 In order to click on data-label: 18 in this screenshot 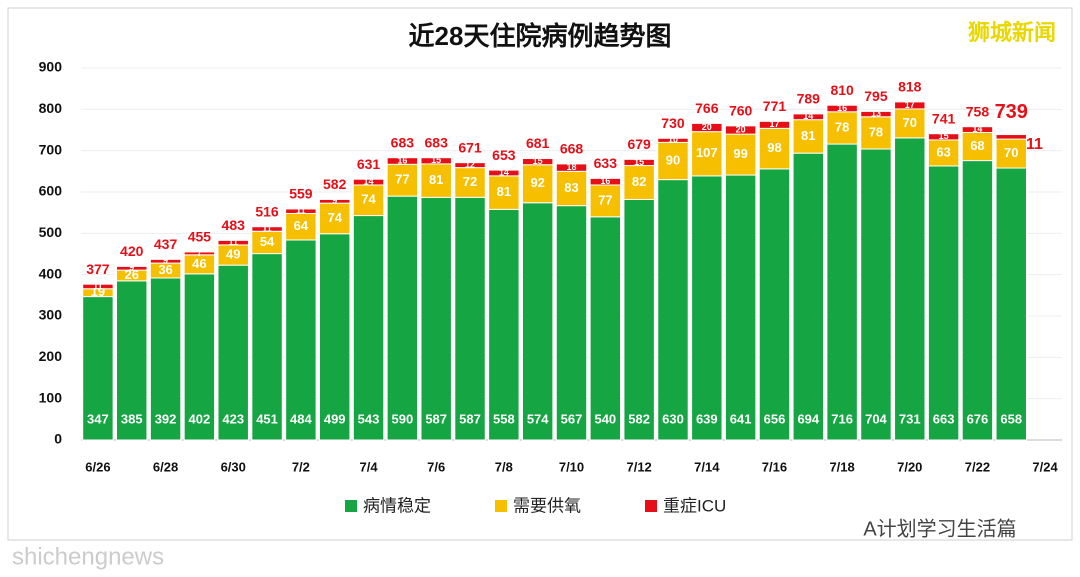, I will do `click(571, 167)`.